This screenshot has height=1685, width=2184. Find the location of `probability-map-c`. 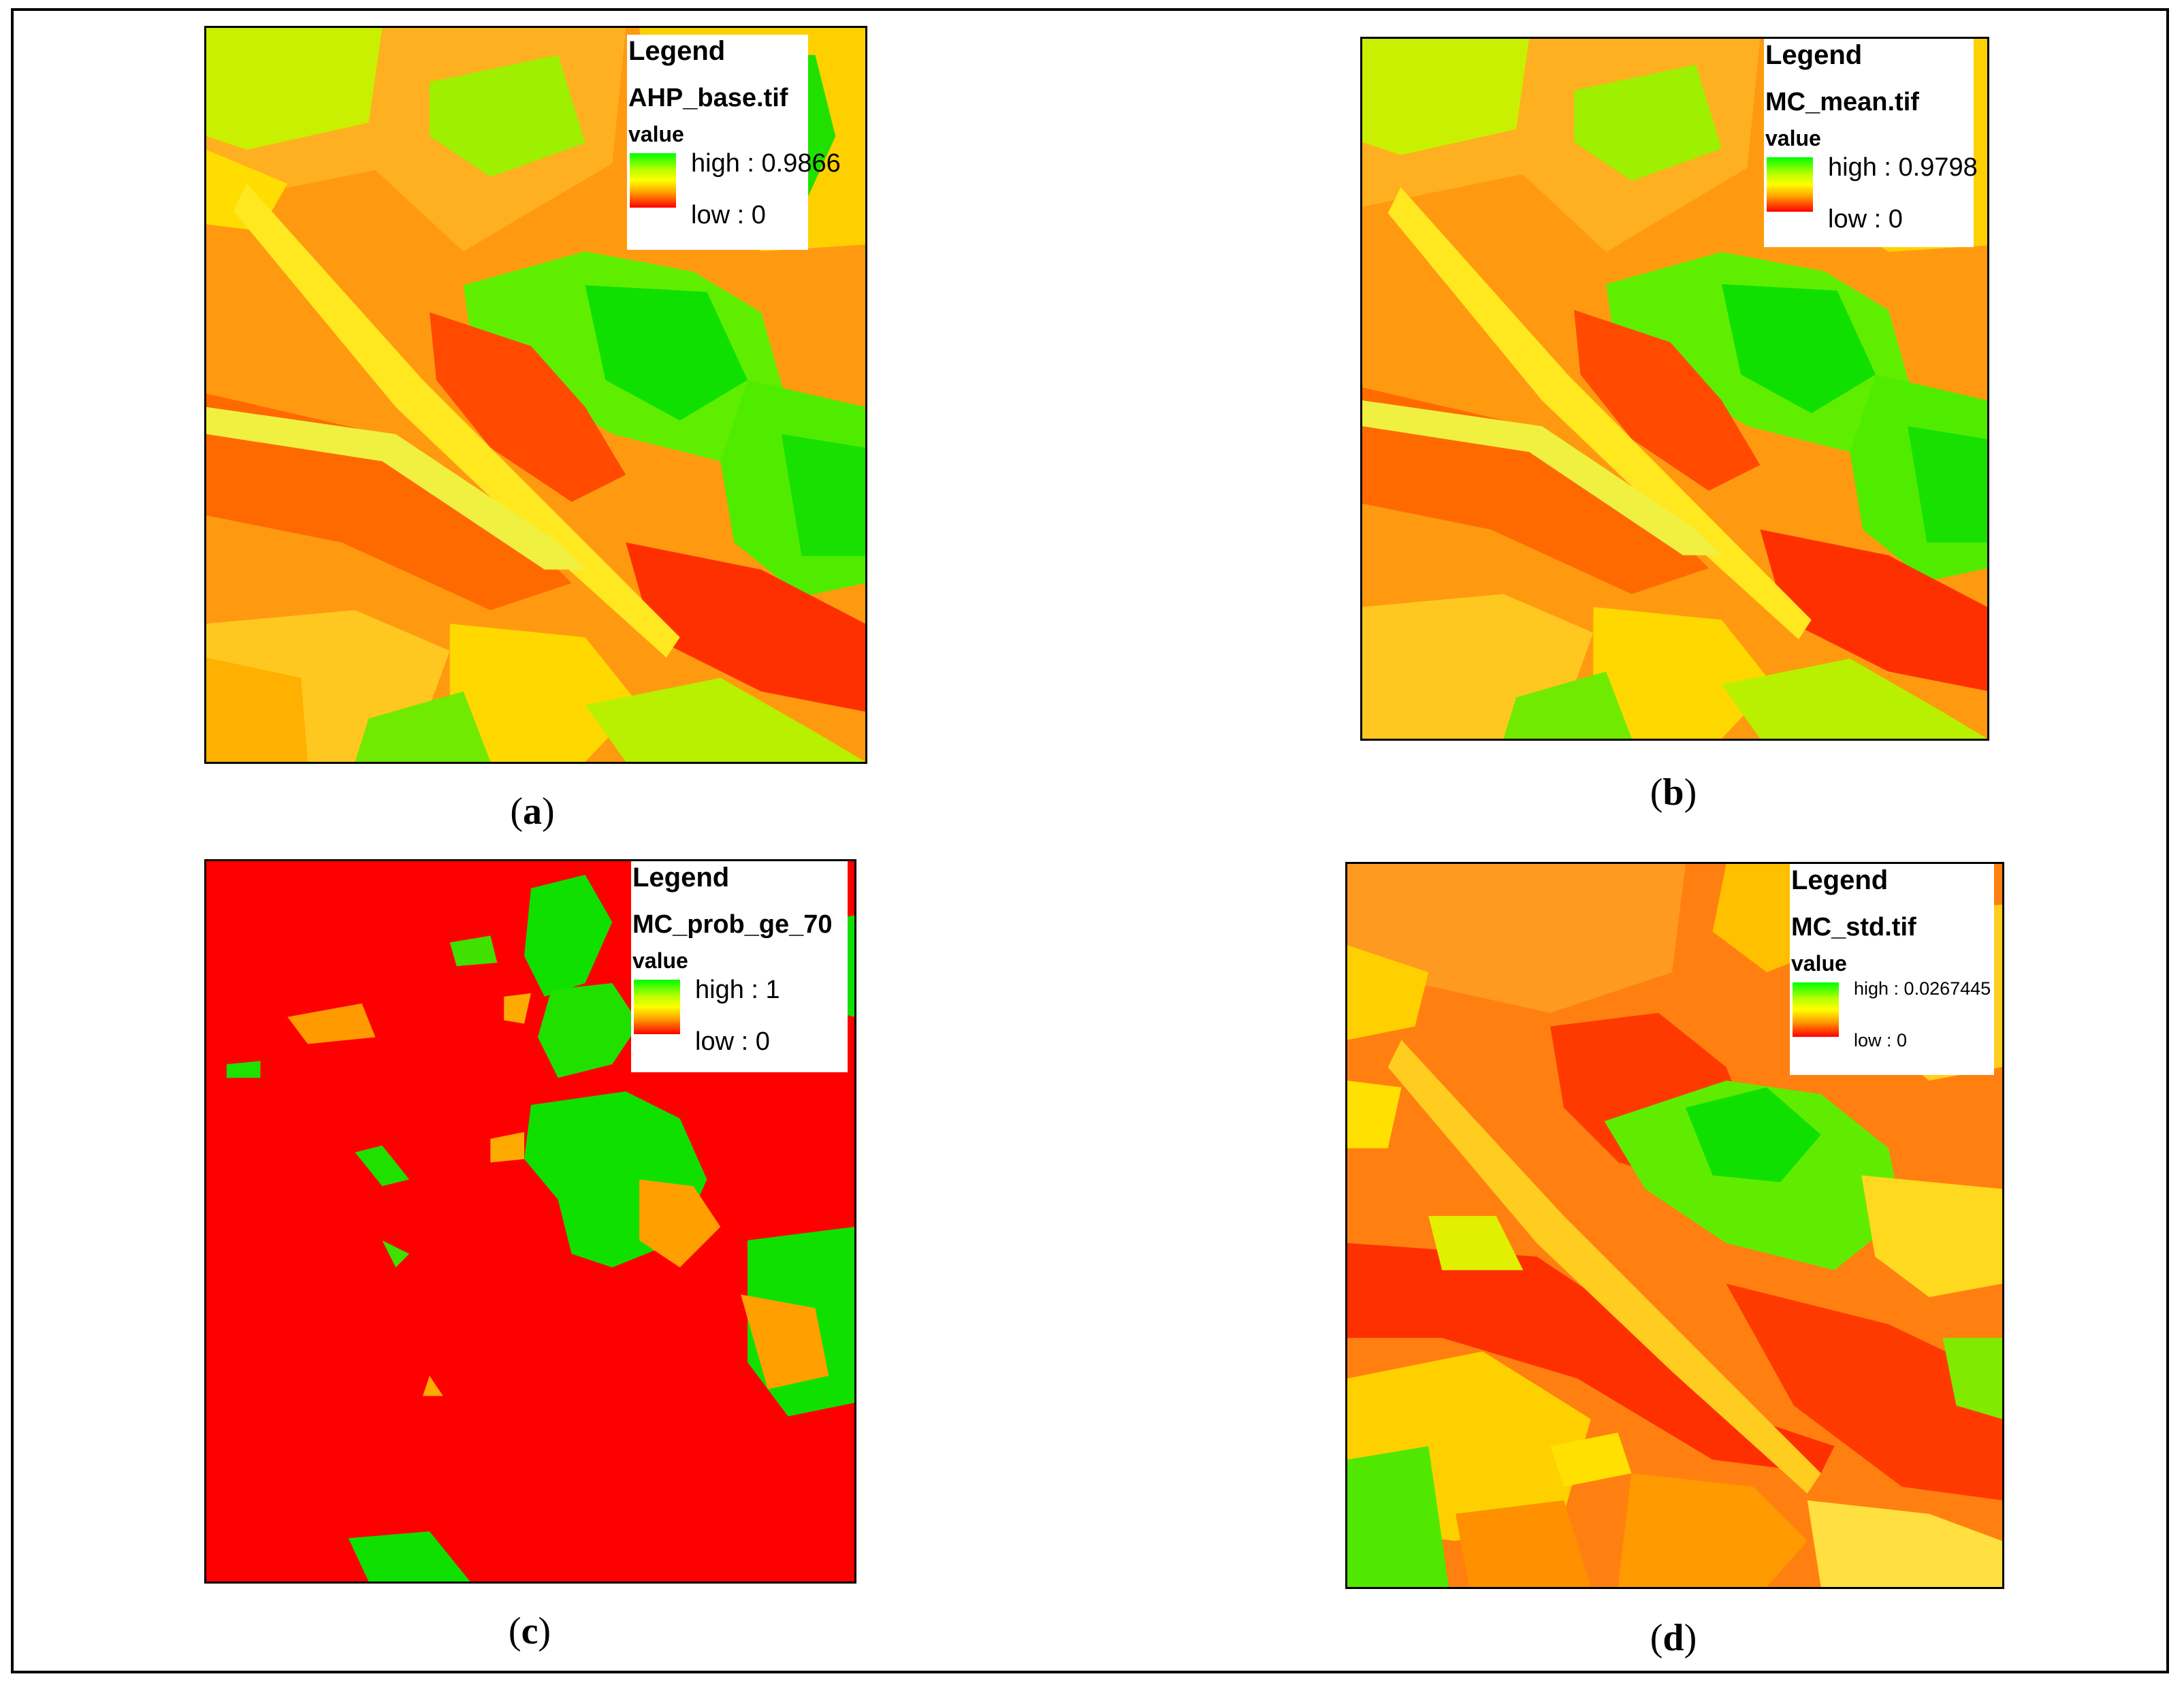

probability-map-c is located at coordinates (530, 1222).